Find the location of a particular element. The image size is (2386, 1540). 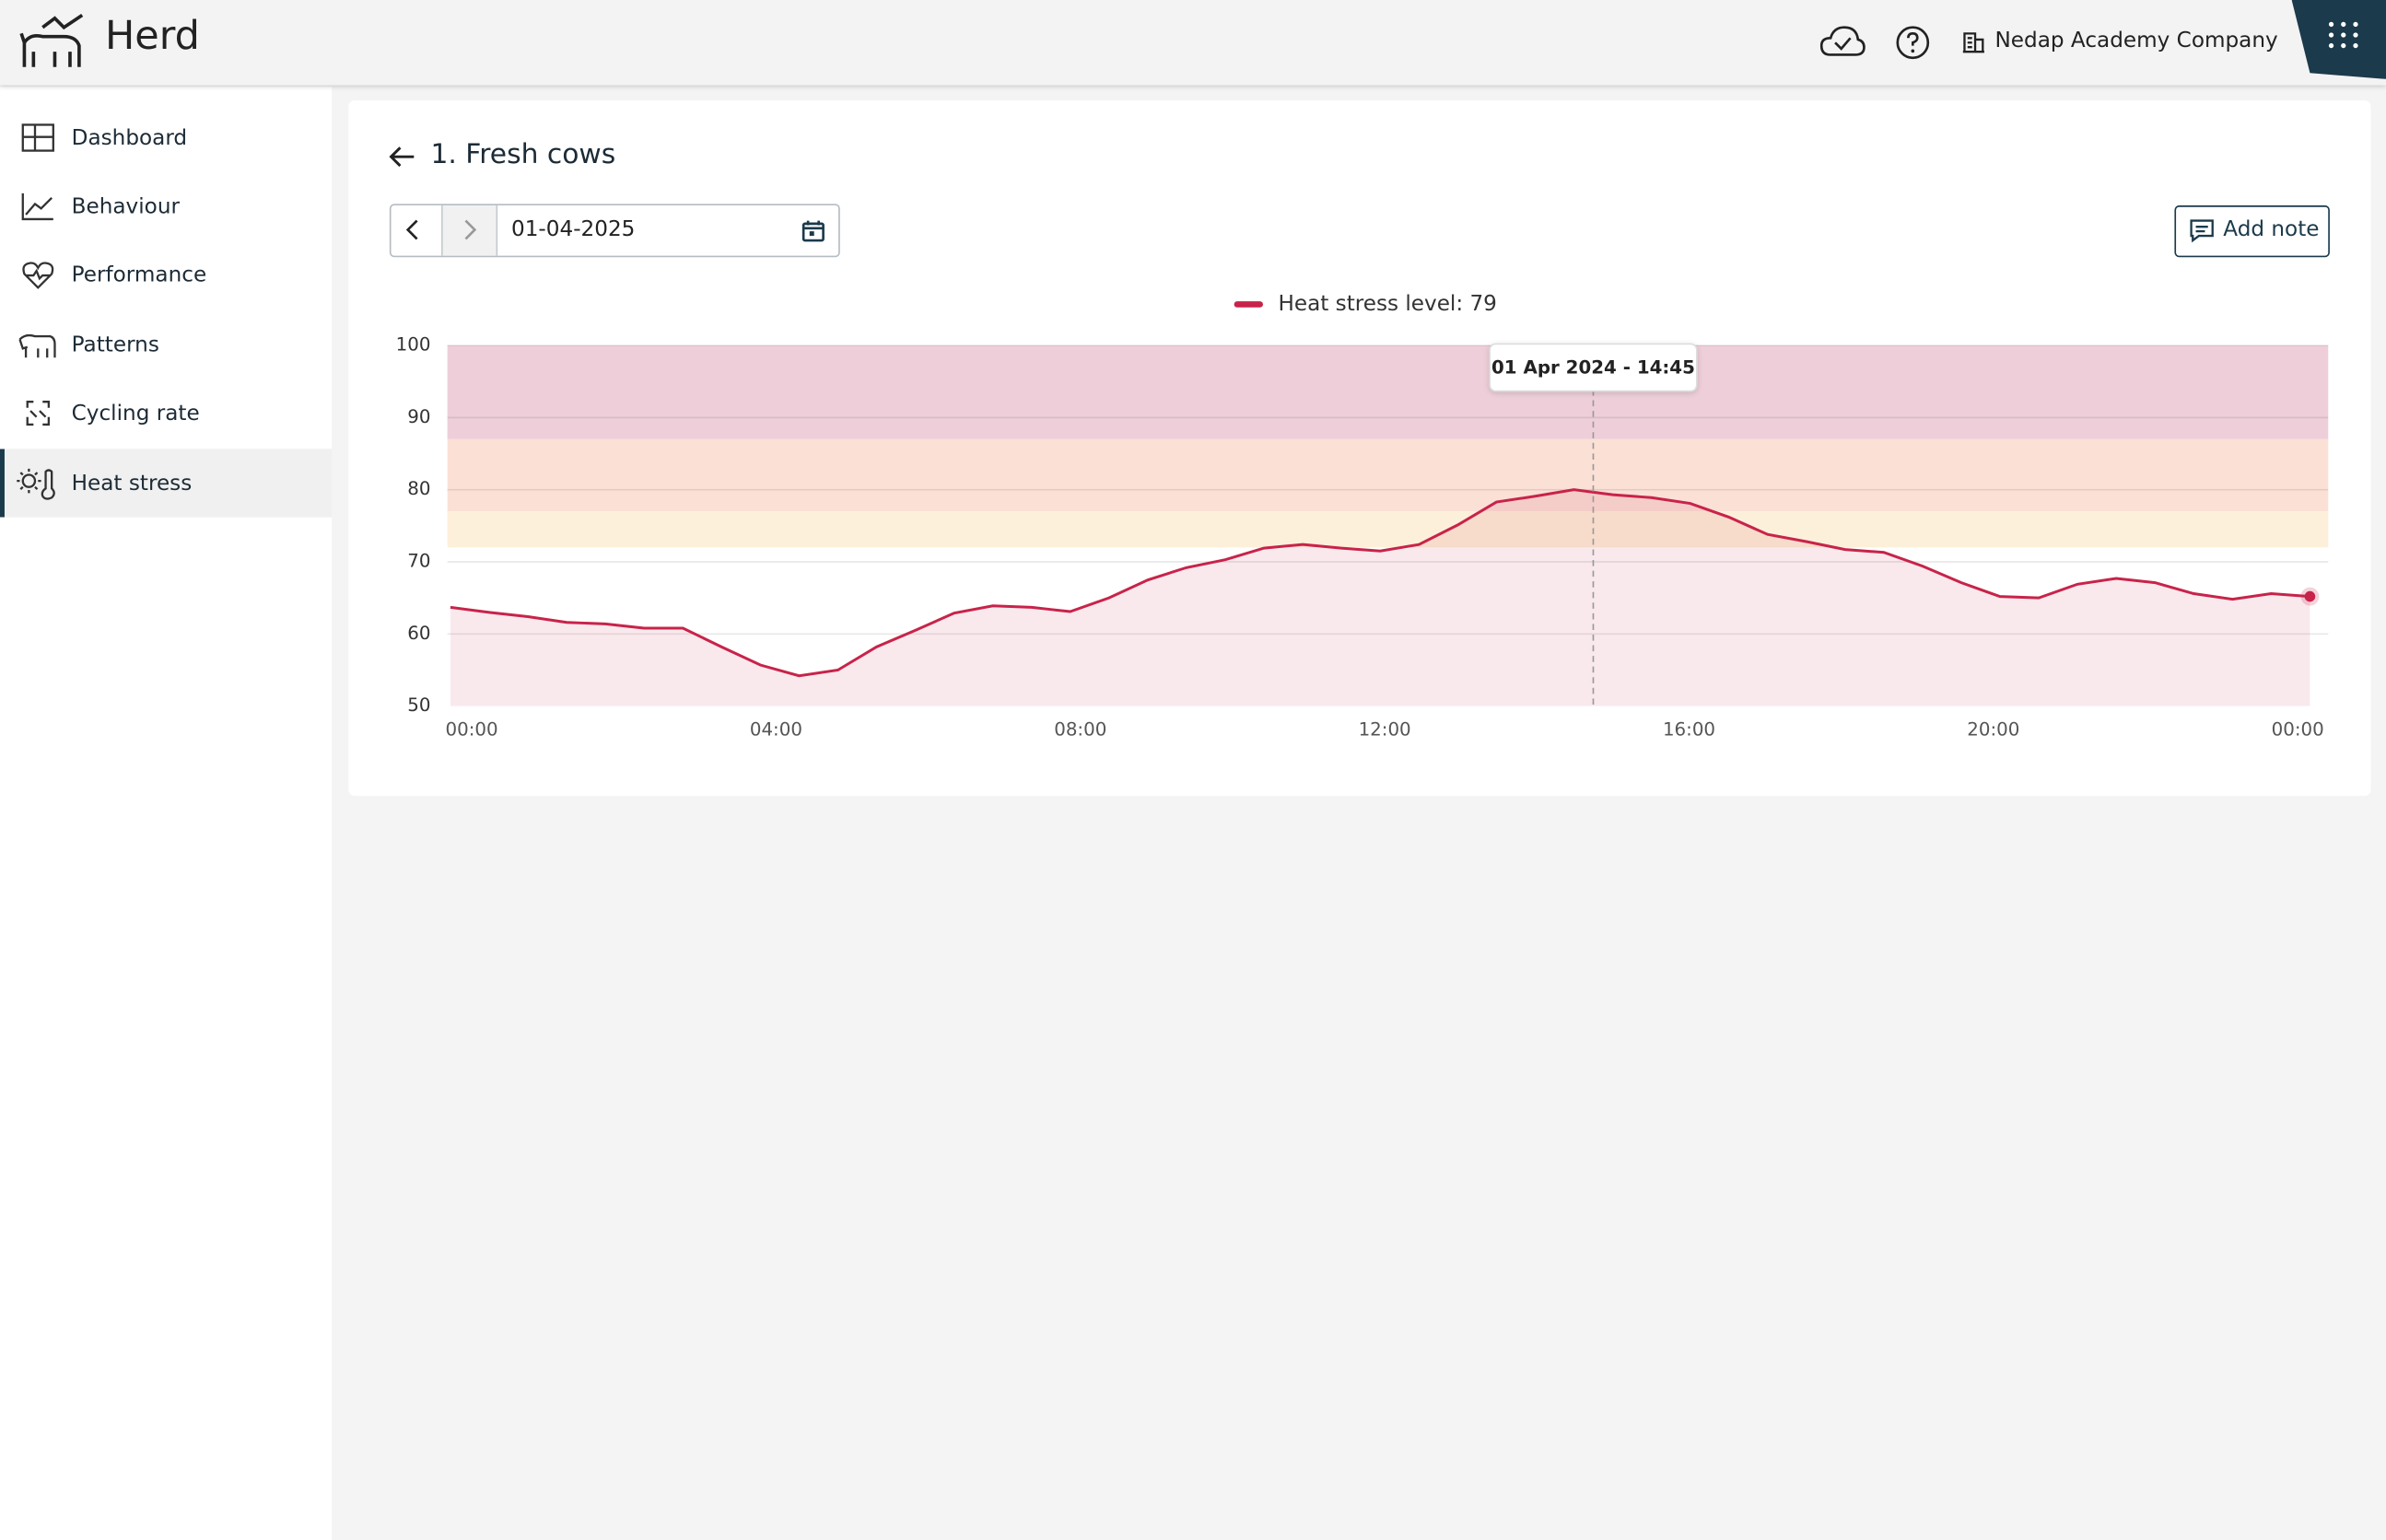

nav-item: Heat stress is located at coordinates (166, 483).